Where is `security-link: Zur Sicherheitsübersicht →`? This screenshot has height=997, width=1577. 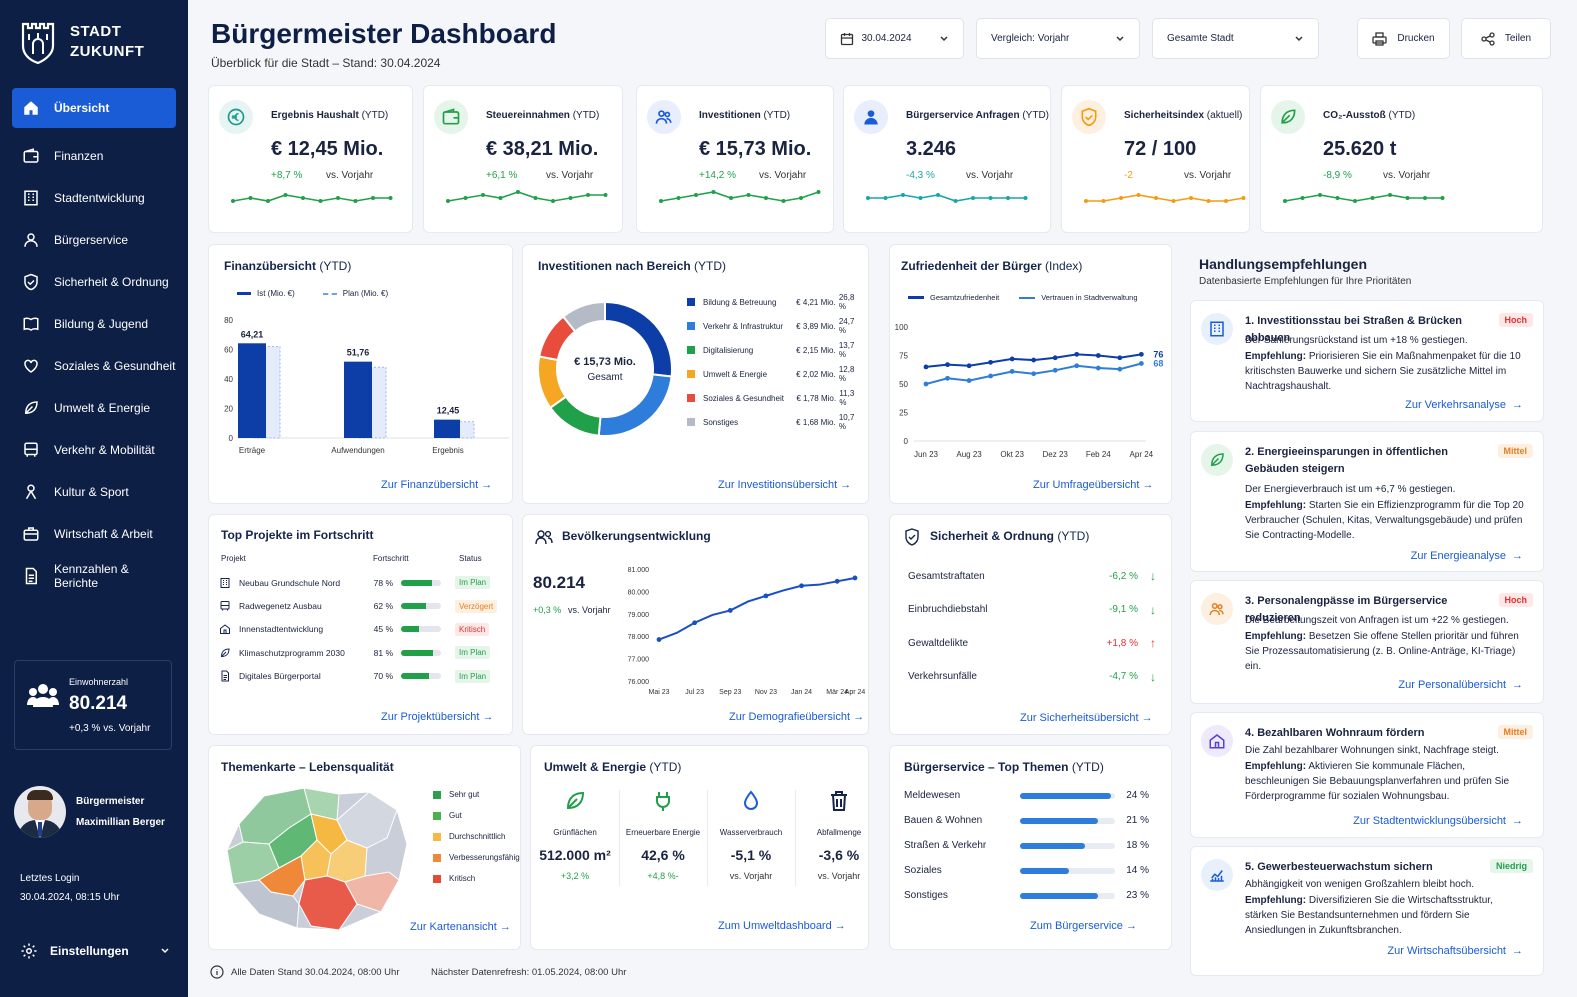
security-link: Zur Sicherheitsübersicht → is located at coordinates (1086, 718).